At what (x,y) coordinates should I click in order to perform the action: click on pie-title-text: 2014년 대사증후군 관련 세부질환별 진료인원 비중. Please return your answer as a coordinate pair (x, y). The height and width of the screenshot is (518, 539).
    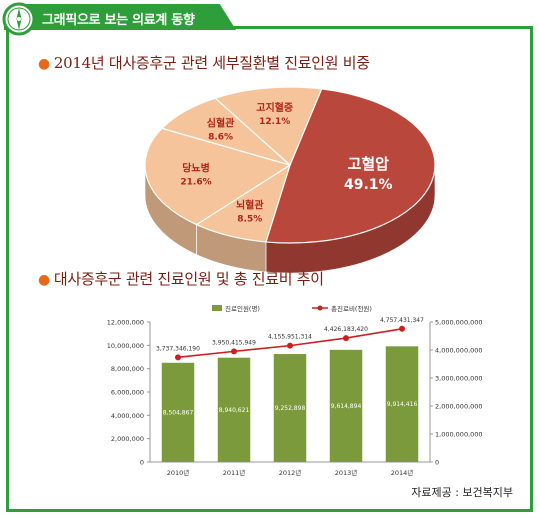
    Looking at the image, I should click on (211, 63).